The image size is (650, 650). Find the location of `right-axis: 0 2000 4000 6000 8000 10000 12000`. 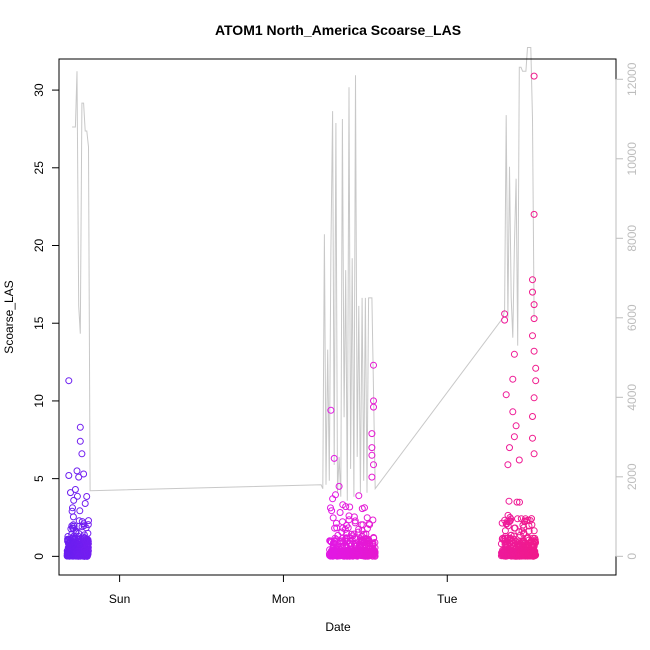

right-axis: 0 2000 4000 6000 8000 10000 12000 is located at coordinates (627, 311).